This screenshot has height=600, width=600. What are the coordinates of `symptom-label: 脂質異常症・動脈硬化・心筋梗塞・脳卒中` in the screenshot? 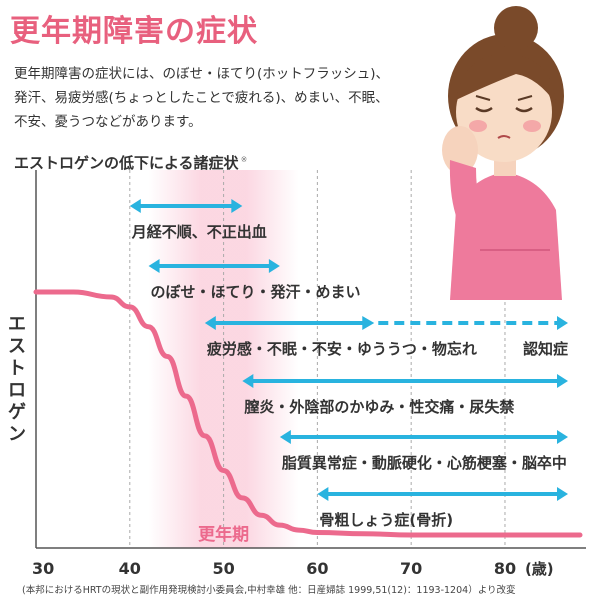 It's located at (424, 463).